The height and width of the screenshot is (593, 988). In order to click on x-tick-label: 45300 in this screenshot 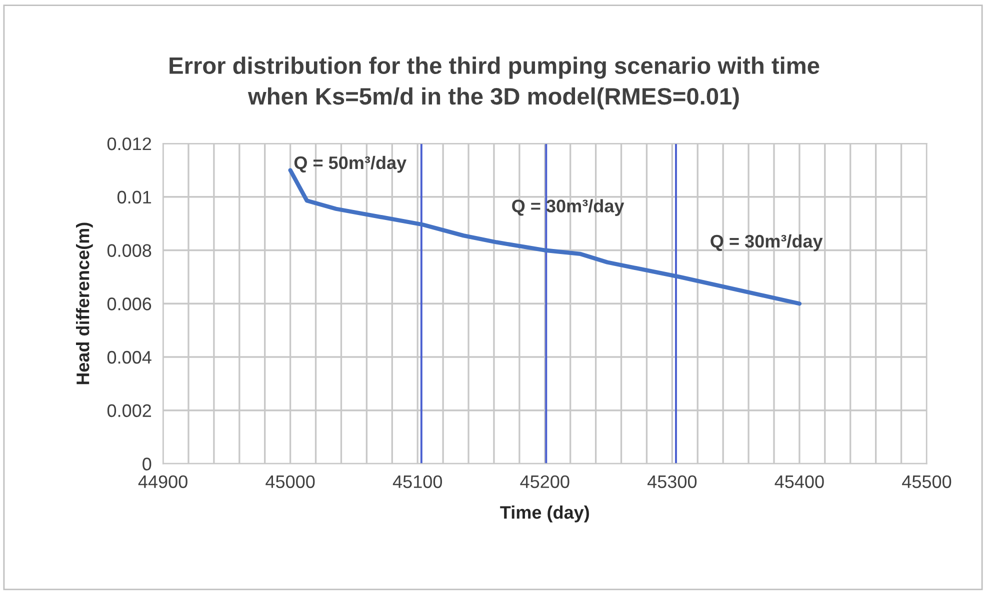, I will do `click(672, 481)`.